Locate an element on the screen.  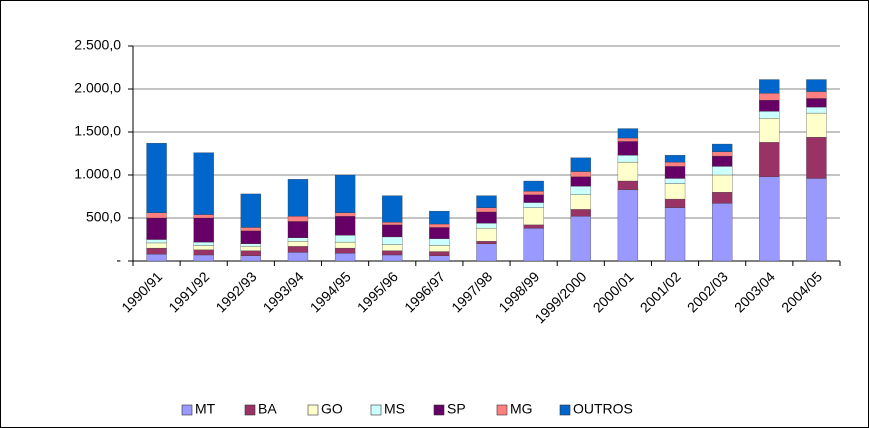
y-tick-label: 2.000,0 is located at coordinates (97, 88).